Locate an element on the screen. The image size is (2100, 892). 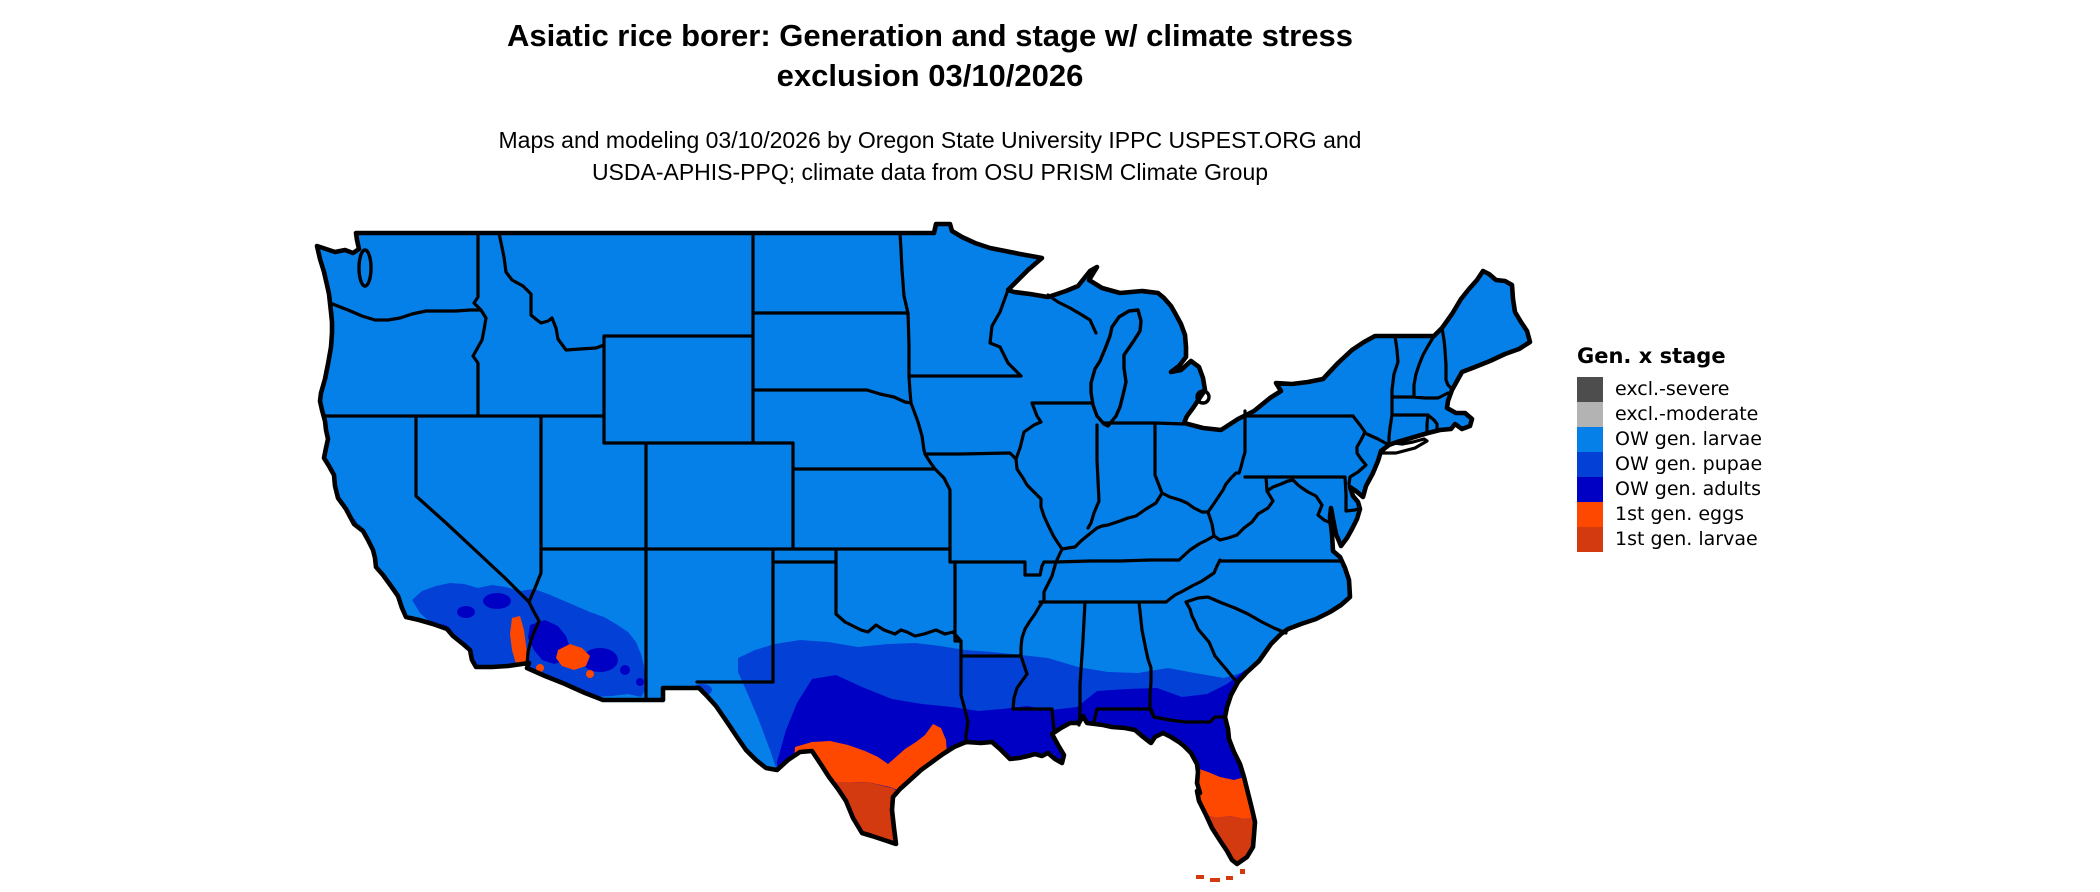
legend-swatch-ow-larvae is located at coordinates (1590, 439).